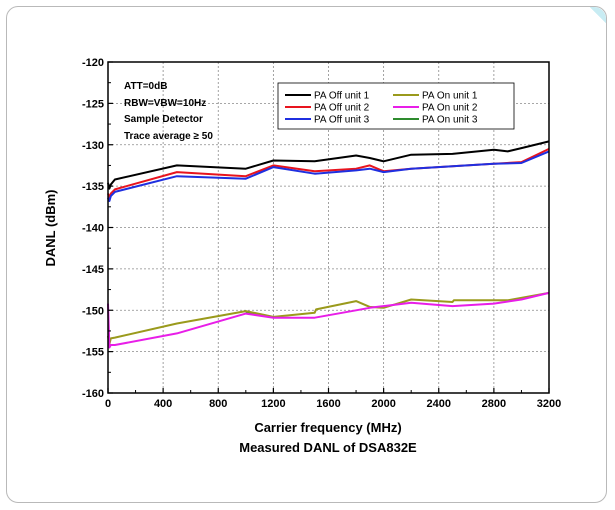 The width and height of the screenshot is (615, 510). I want to click on legend-label: PA On unit 3, so click(450, 120).